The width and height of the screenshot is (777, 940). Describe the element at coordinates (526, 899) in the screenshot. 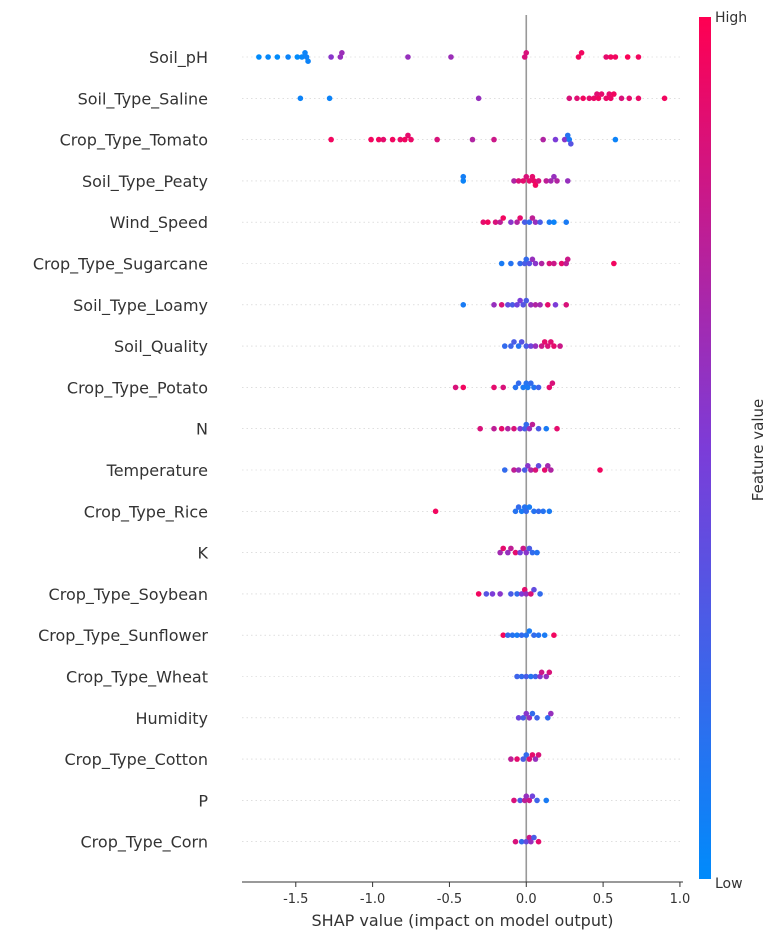

I see `x-tick-label: 0.0` at that location.